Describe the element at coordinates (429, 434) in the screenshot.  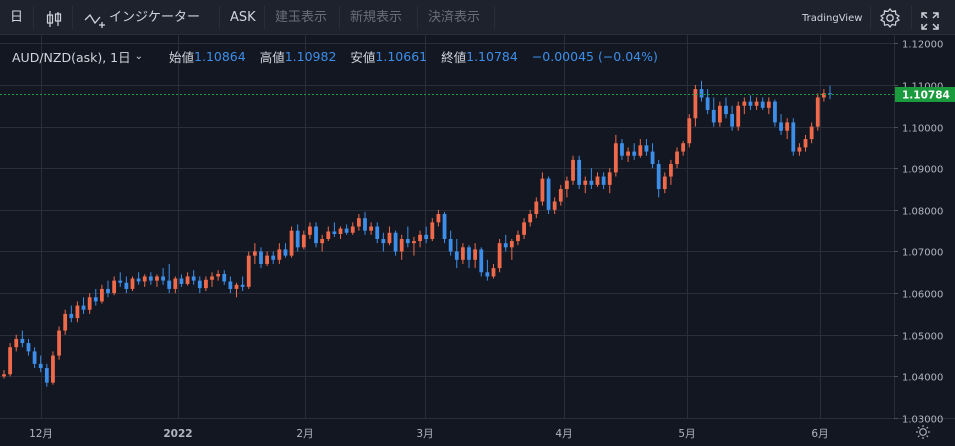
I see `time-axis: 12月 2022 2月 3月 4月 5月 6月` at that location.